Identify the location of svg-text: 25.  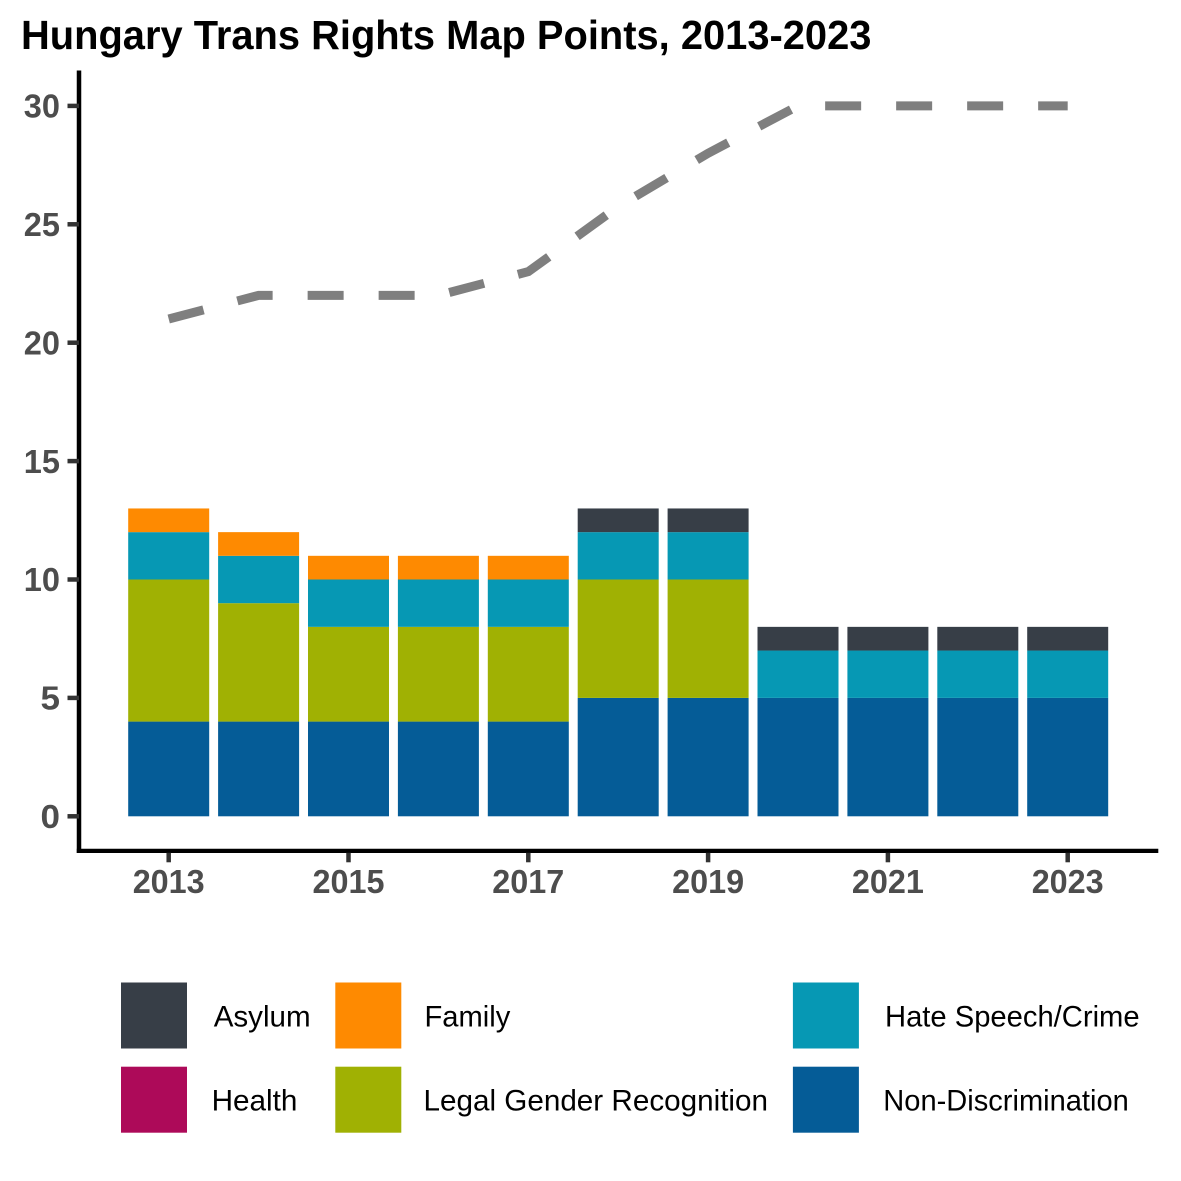
(42, 225).